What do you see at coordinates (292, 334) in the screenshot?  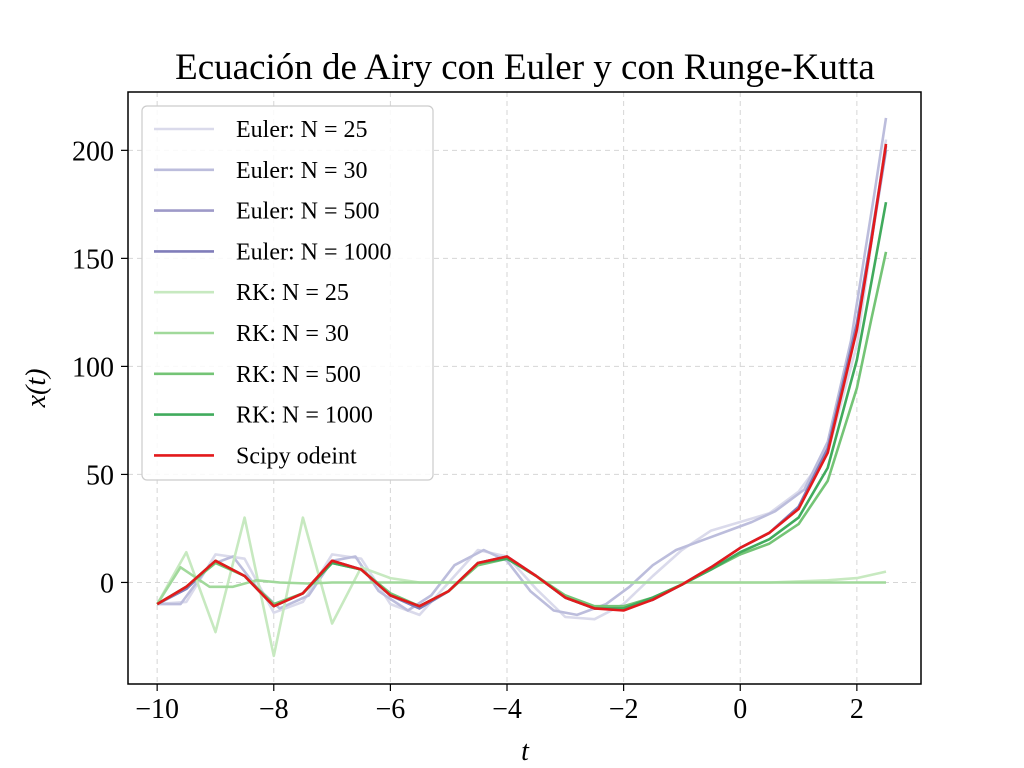 I see `legend-label: RK: N = 30` at bounding box center [292, 334].